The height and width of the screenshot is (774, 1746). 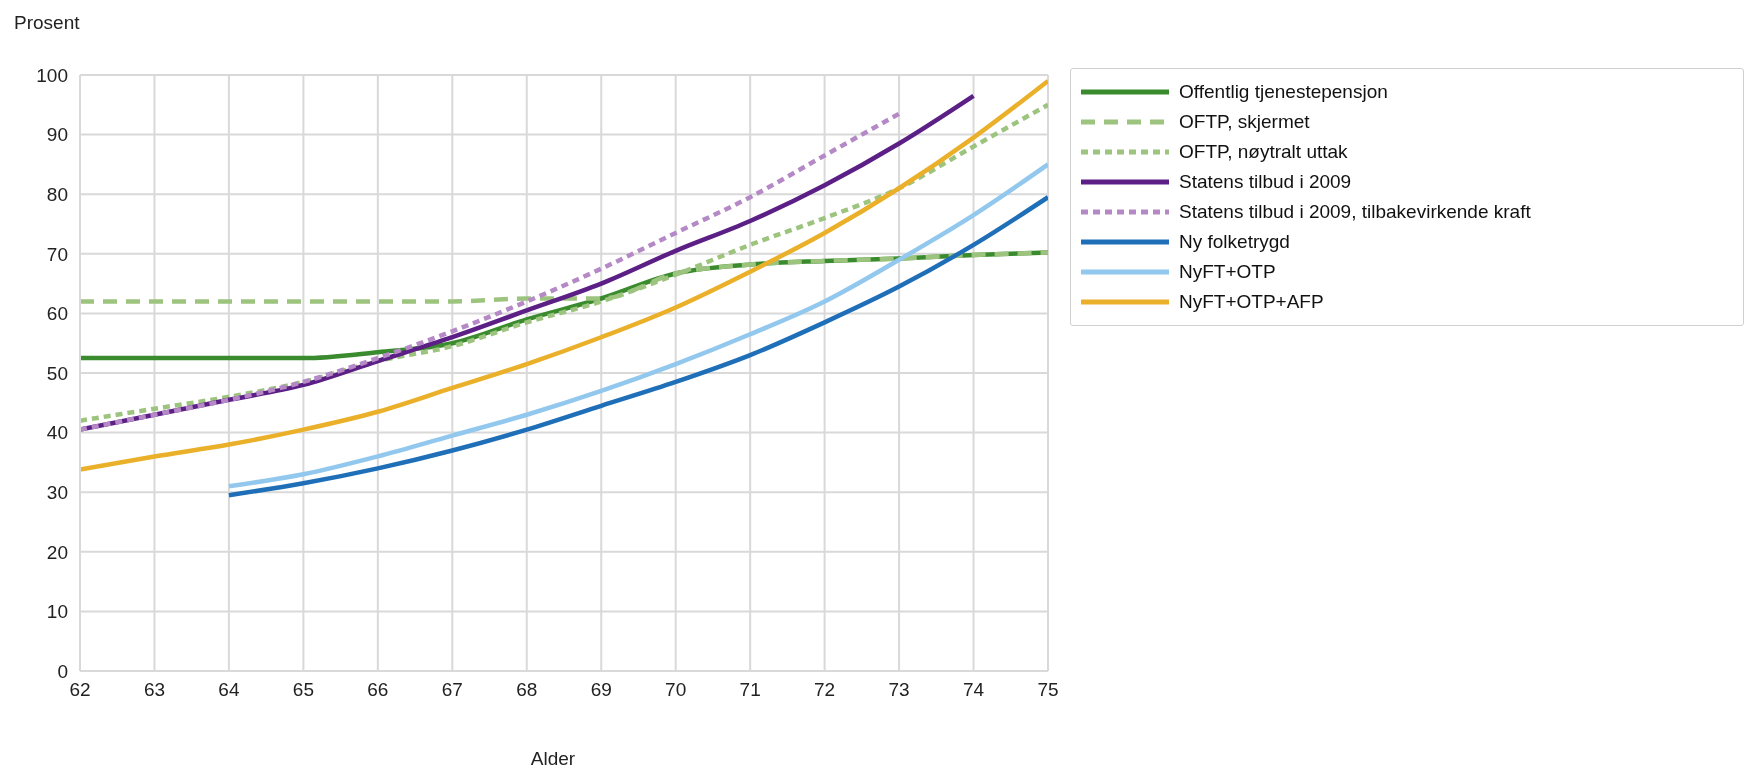 I want to click on y-tick-label: 70, so click(x=57, y=254).